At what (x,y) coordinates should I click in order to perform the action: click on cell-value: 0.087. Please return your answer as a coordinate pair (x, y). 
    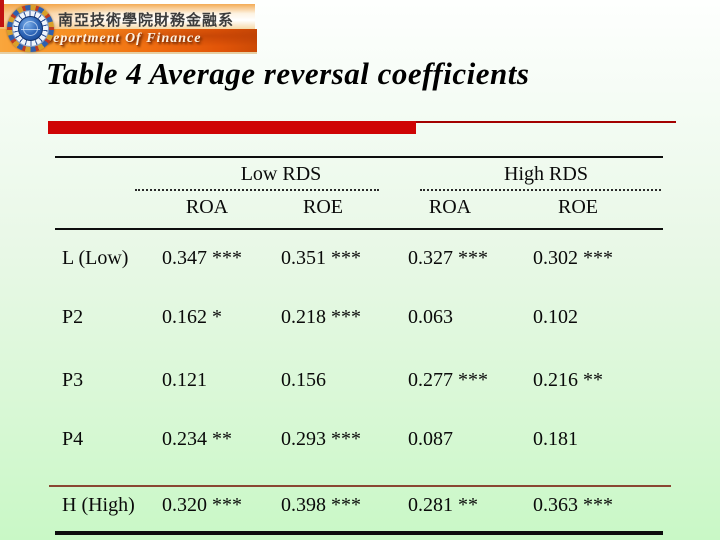
    Looking at the image, I should click on (430, 439).